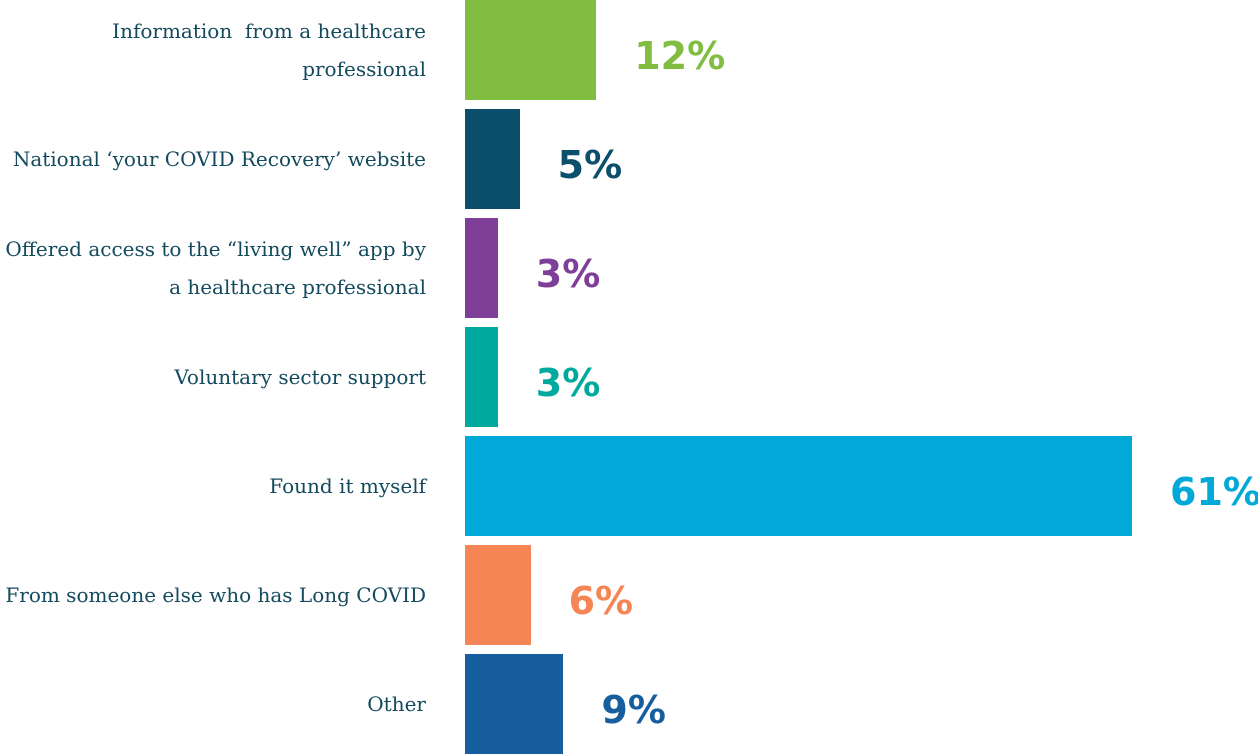  I want to click on value-label: 6%, so click(601, 601).